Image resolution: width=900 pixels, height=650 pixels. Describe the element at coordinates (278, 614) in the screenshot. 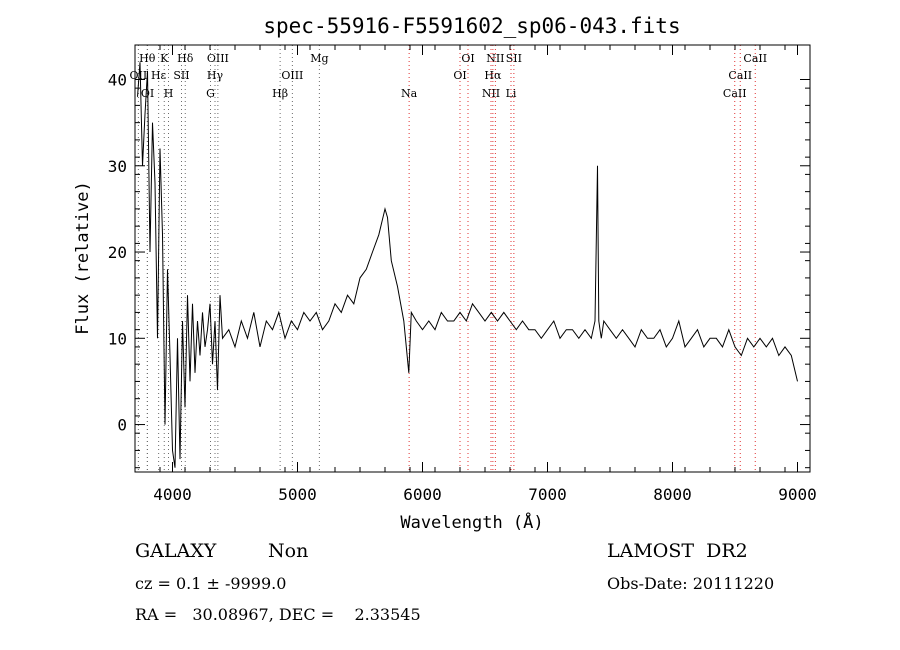

I see `coordinates-readout: RA = 30.08967, DEC = 2.33545` at that location.